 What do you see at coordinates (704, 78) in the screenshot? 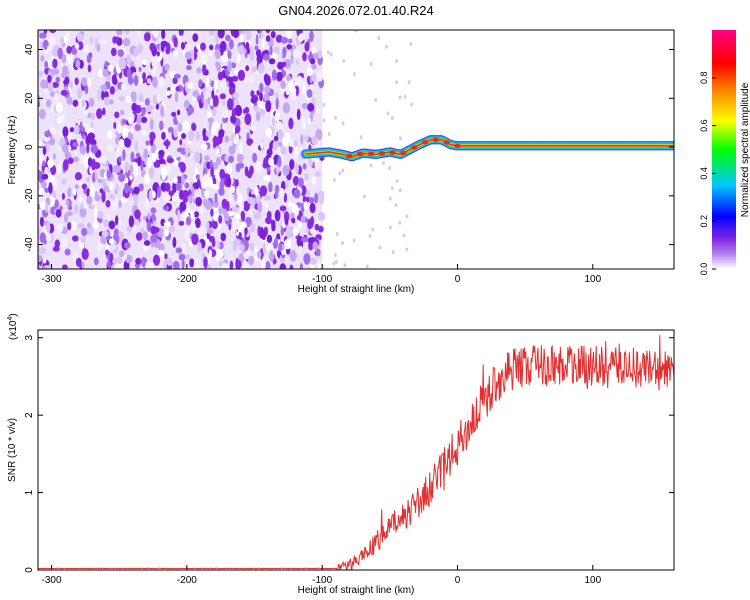
I see `colorbar-tick-label: 0.8` at bounding box center [704, 78].